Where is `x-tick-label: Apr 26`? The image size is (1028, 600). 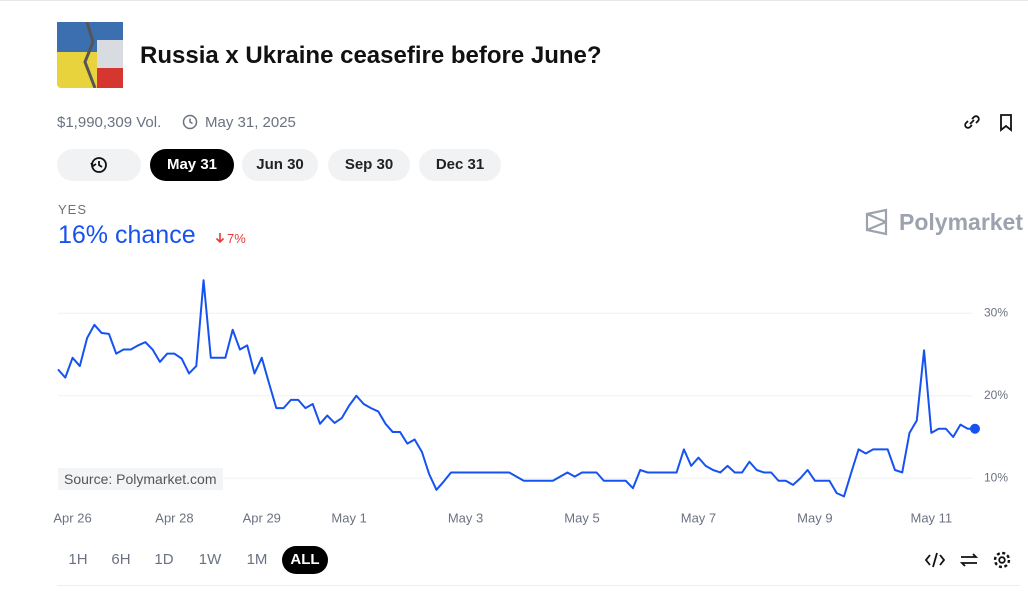
x-tick-label: Apr 26 is located at coordinates (72, 517).